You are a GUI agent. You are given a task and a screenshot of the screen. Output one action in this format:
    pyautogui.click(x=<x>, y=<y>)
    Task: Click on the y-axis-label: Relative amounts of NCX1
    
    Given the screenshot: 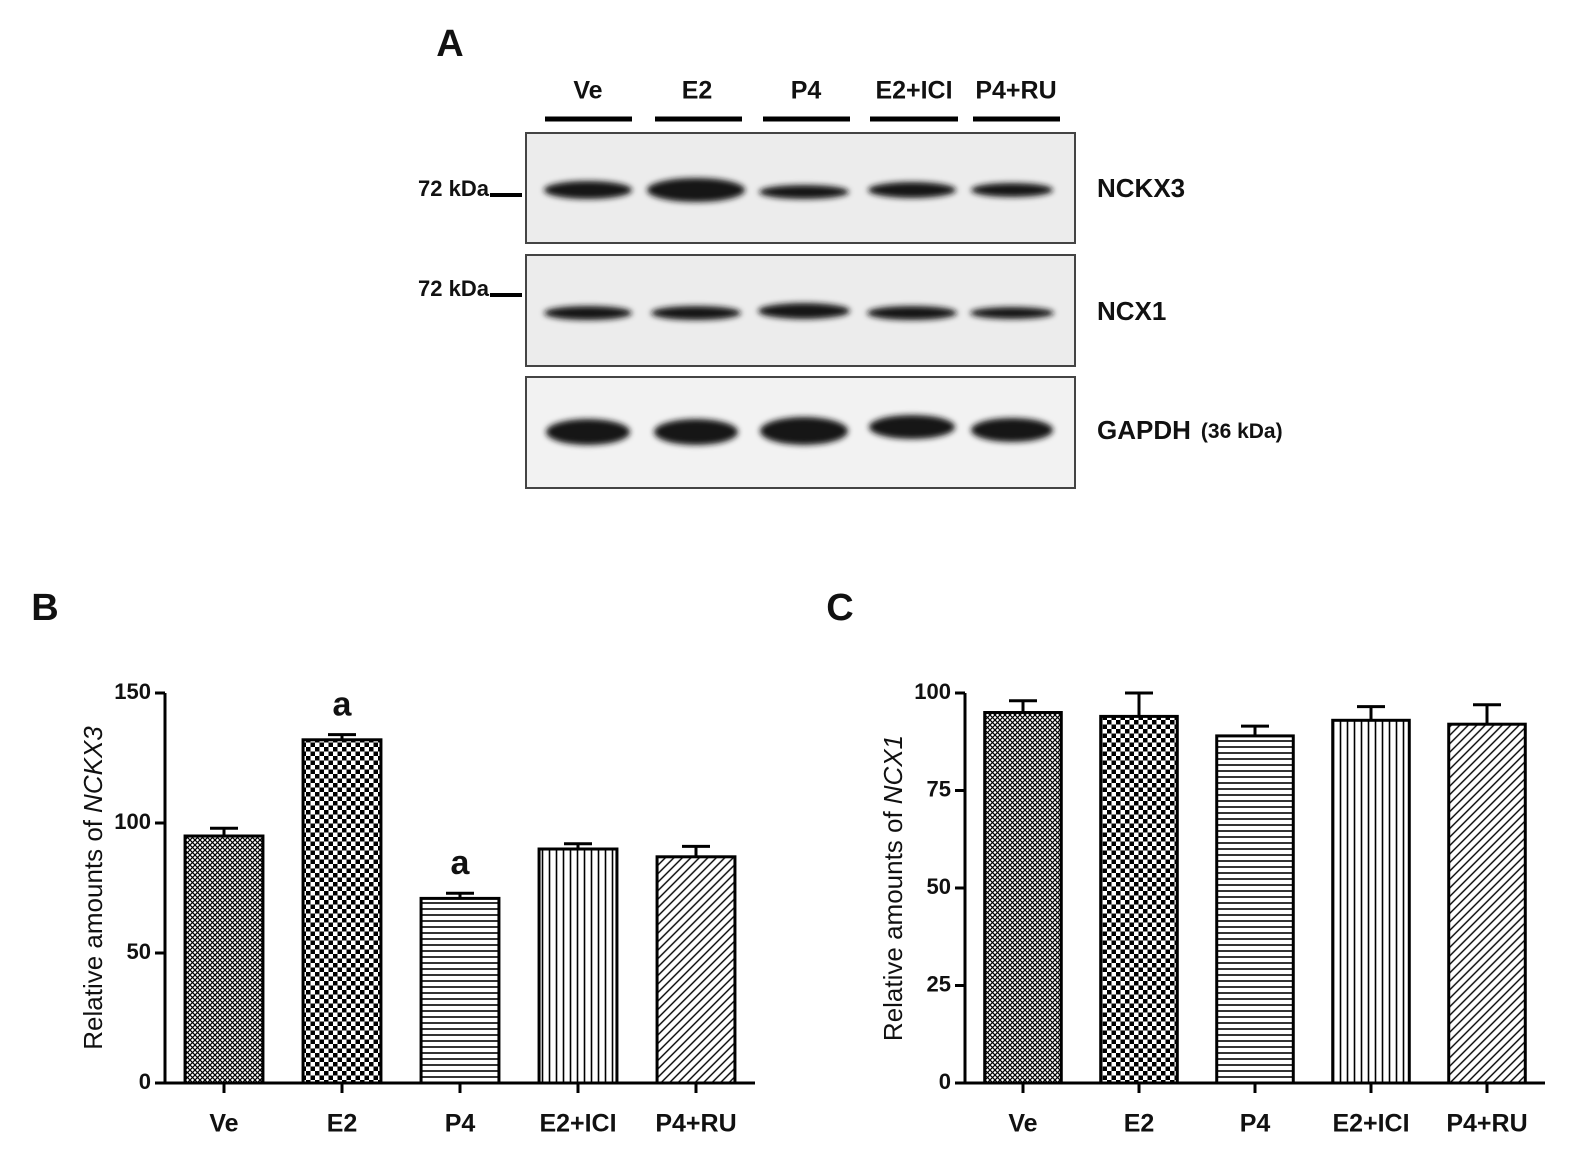 What is the action you would take?
    pyautogui.click(x=893, y=888)
    